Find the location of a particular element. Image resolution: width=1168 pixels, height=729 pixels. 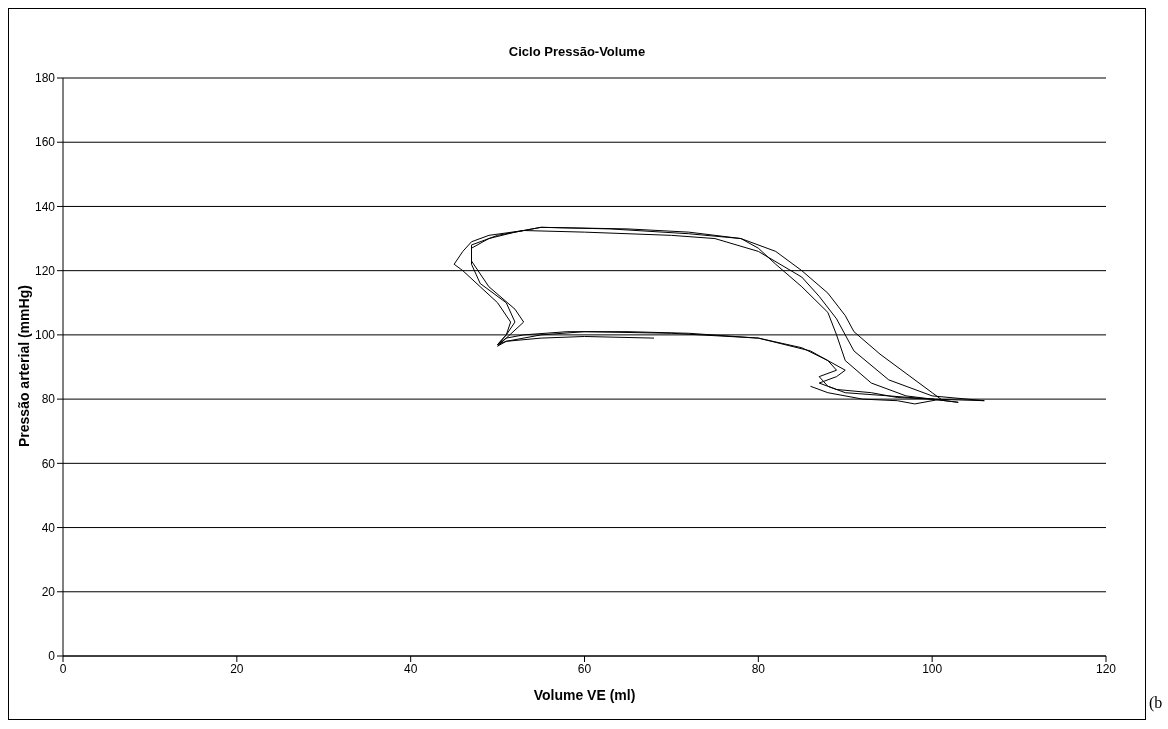

y-tick-label: 20 is located at coordinates (48, 592).